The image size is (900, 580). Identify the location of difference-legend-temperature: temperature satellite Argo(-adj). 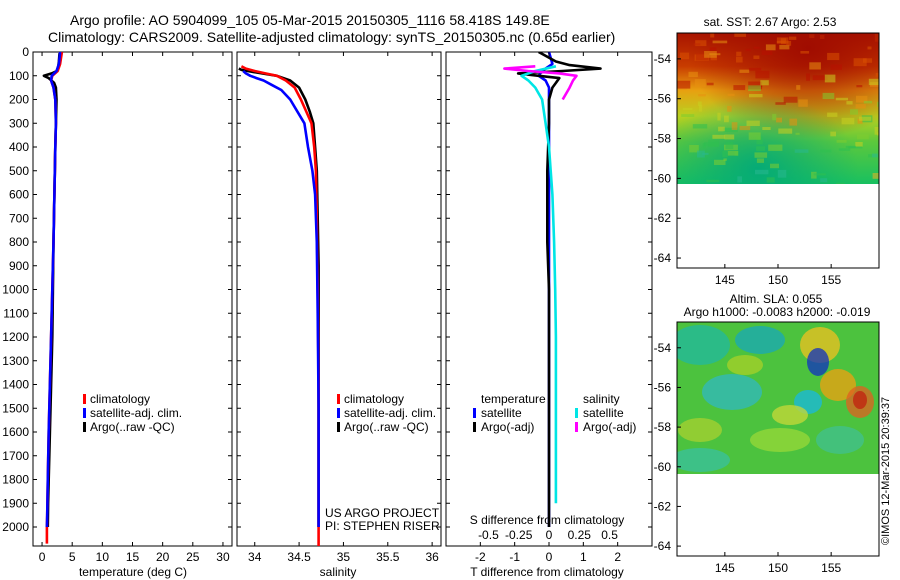
(509, 413).